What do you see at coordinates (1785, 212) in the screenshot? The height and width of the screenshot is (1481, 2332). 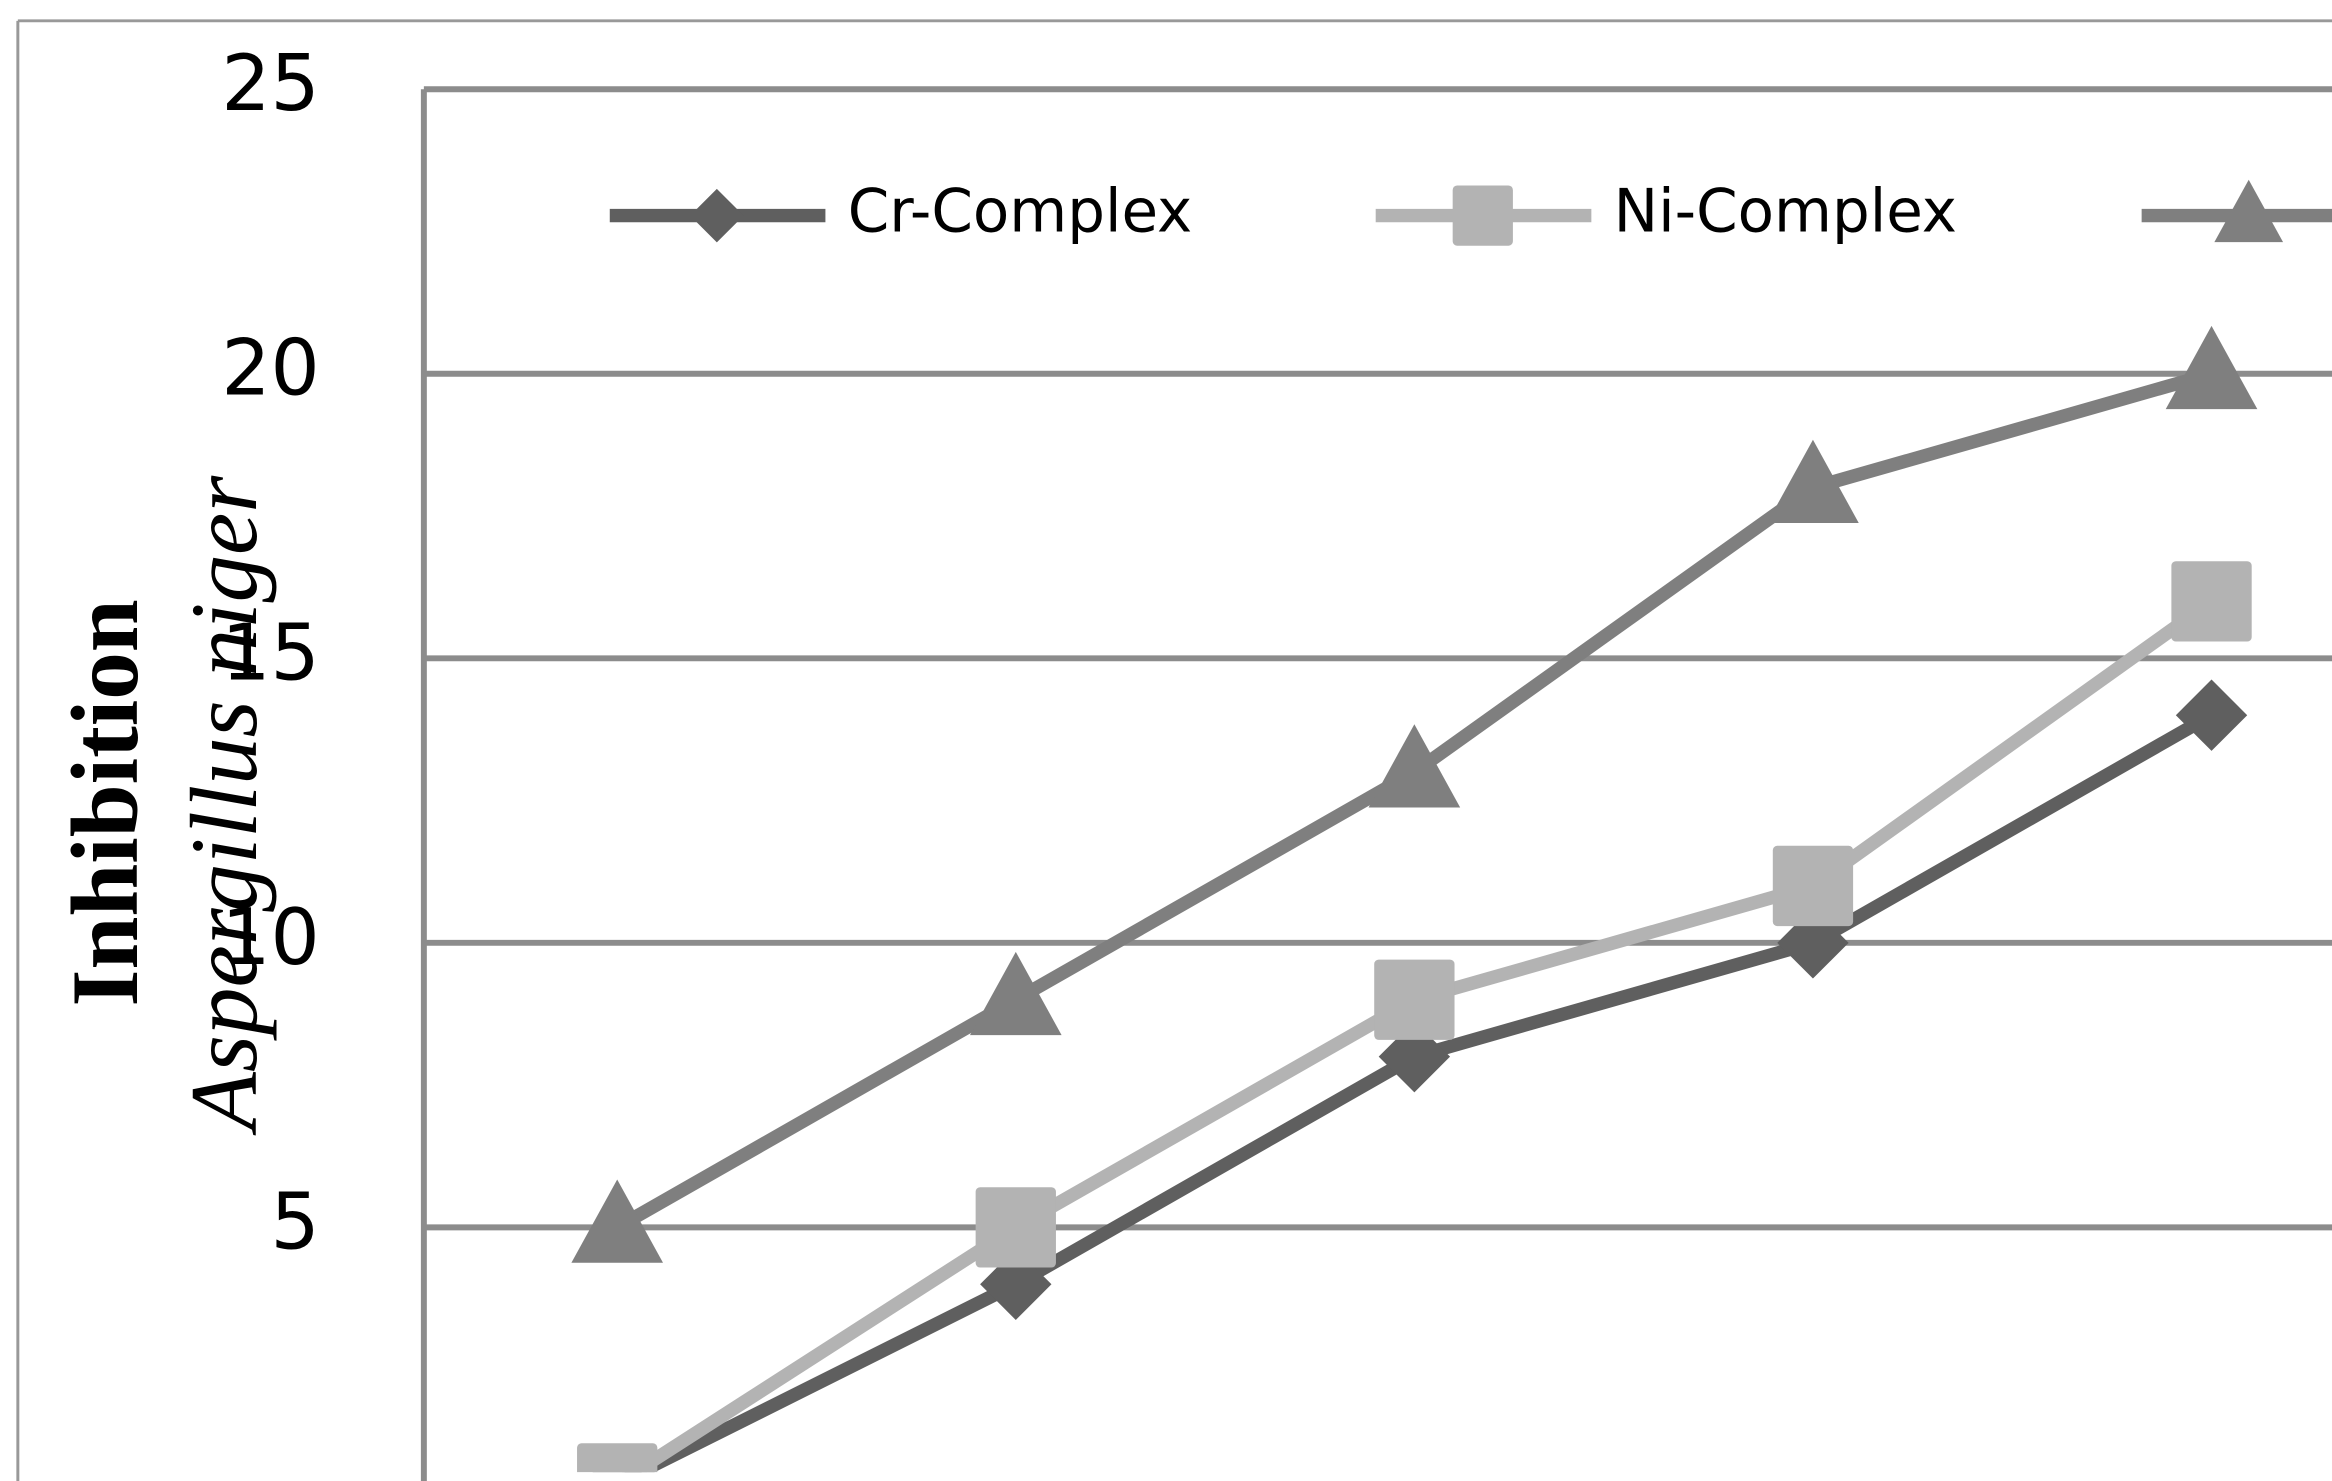 I see `legend-label: Ni-Complex` at bounding box center [1785, 212].